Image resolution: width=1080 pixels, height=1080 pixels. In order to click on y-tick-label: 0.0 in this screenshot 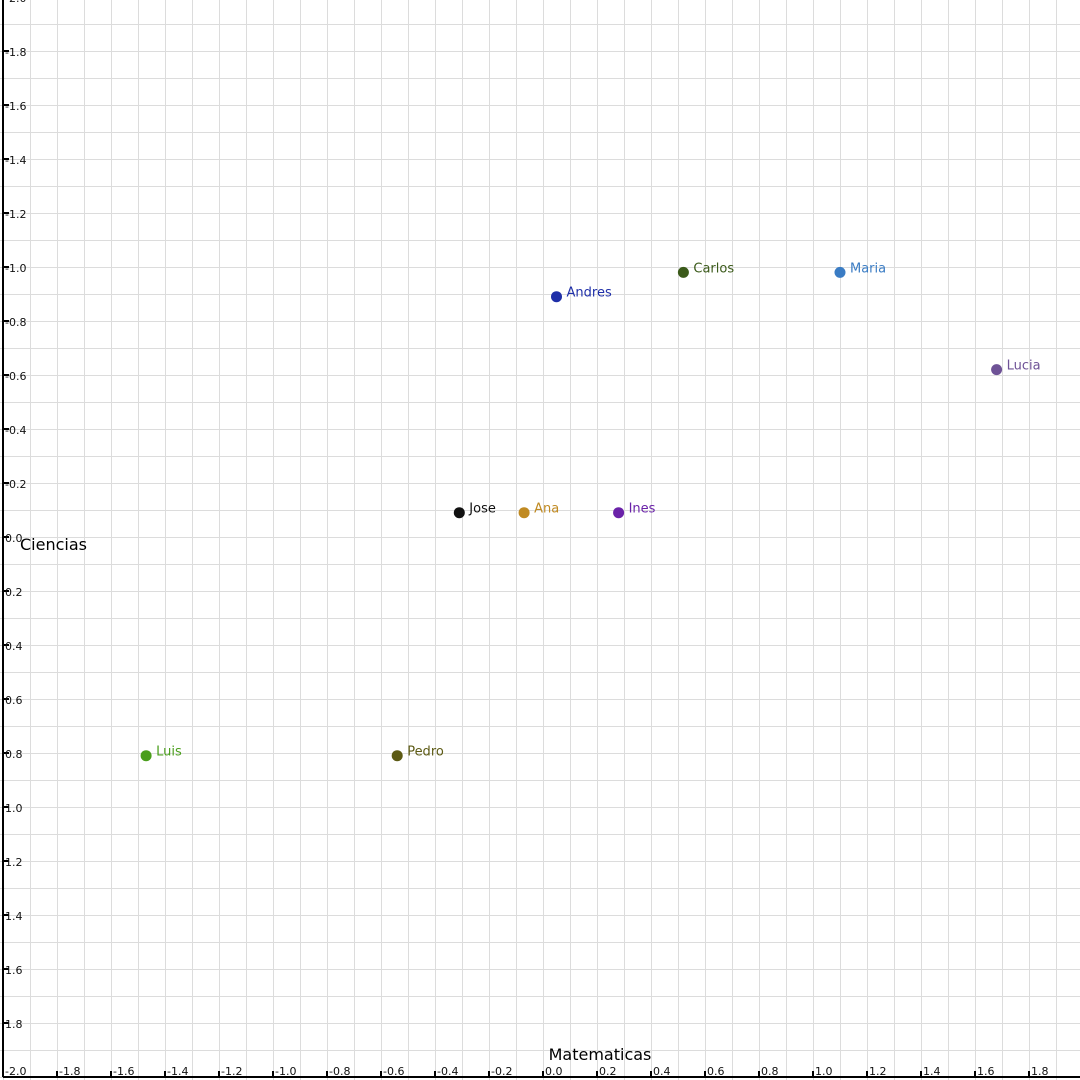, I will do `click(14, 538)`.